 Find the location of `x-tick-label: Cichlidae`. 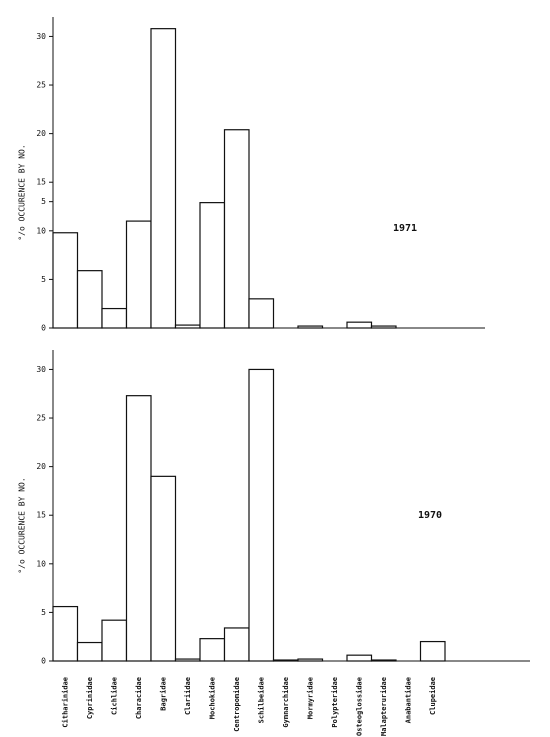

x-tick-label: Cichlidae is located at coordinates (114, 696).